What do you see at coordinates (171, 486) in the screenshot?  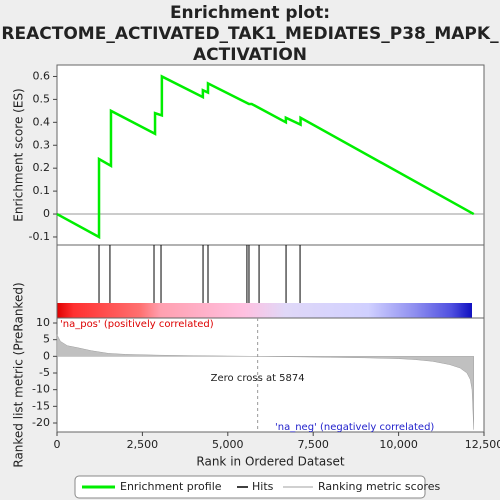 I see `legend-label: Enrichment profile` at bounding box center [171, 486].